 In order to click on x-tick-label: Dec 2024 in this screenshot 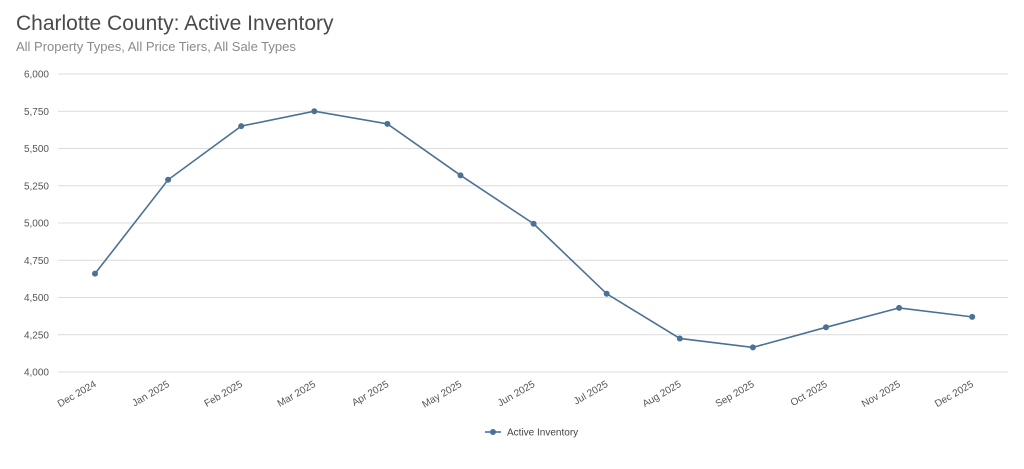, I will do `click(77, 394)`.